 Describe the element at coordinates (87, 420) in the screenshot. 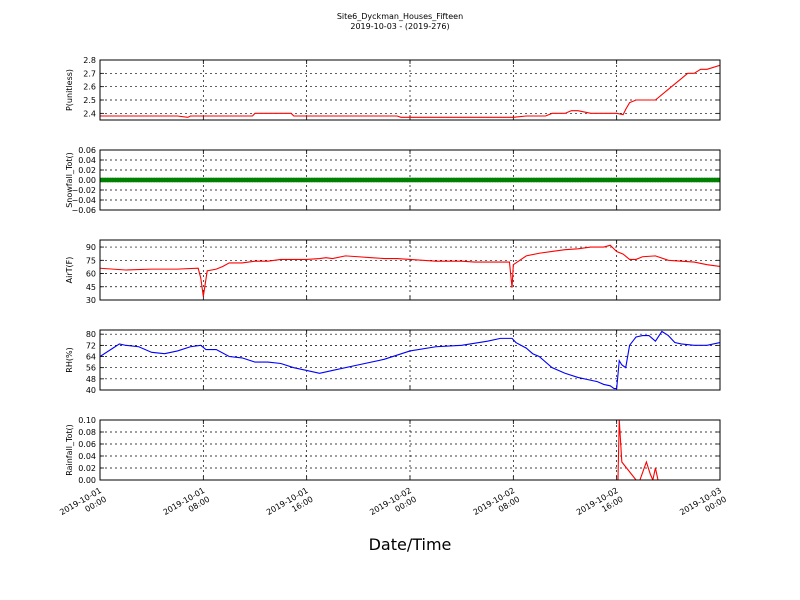

I see `y-tick-label: 0.10` at that location.